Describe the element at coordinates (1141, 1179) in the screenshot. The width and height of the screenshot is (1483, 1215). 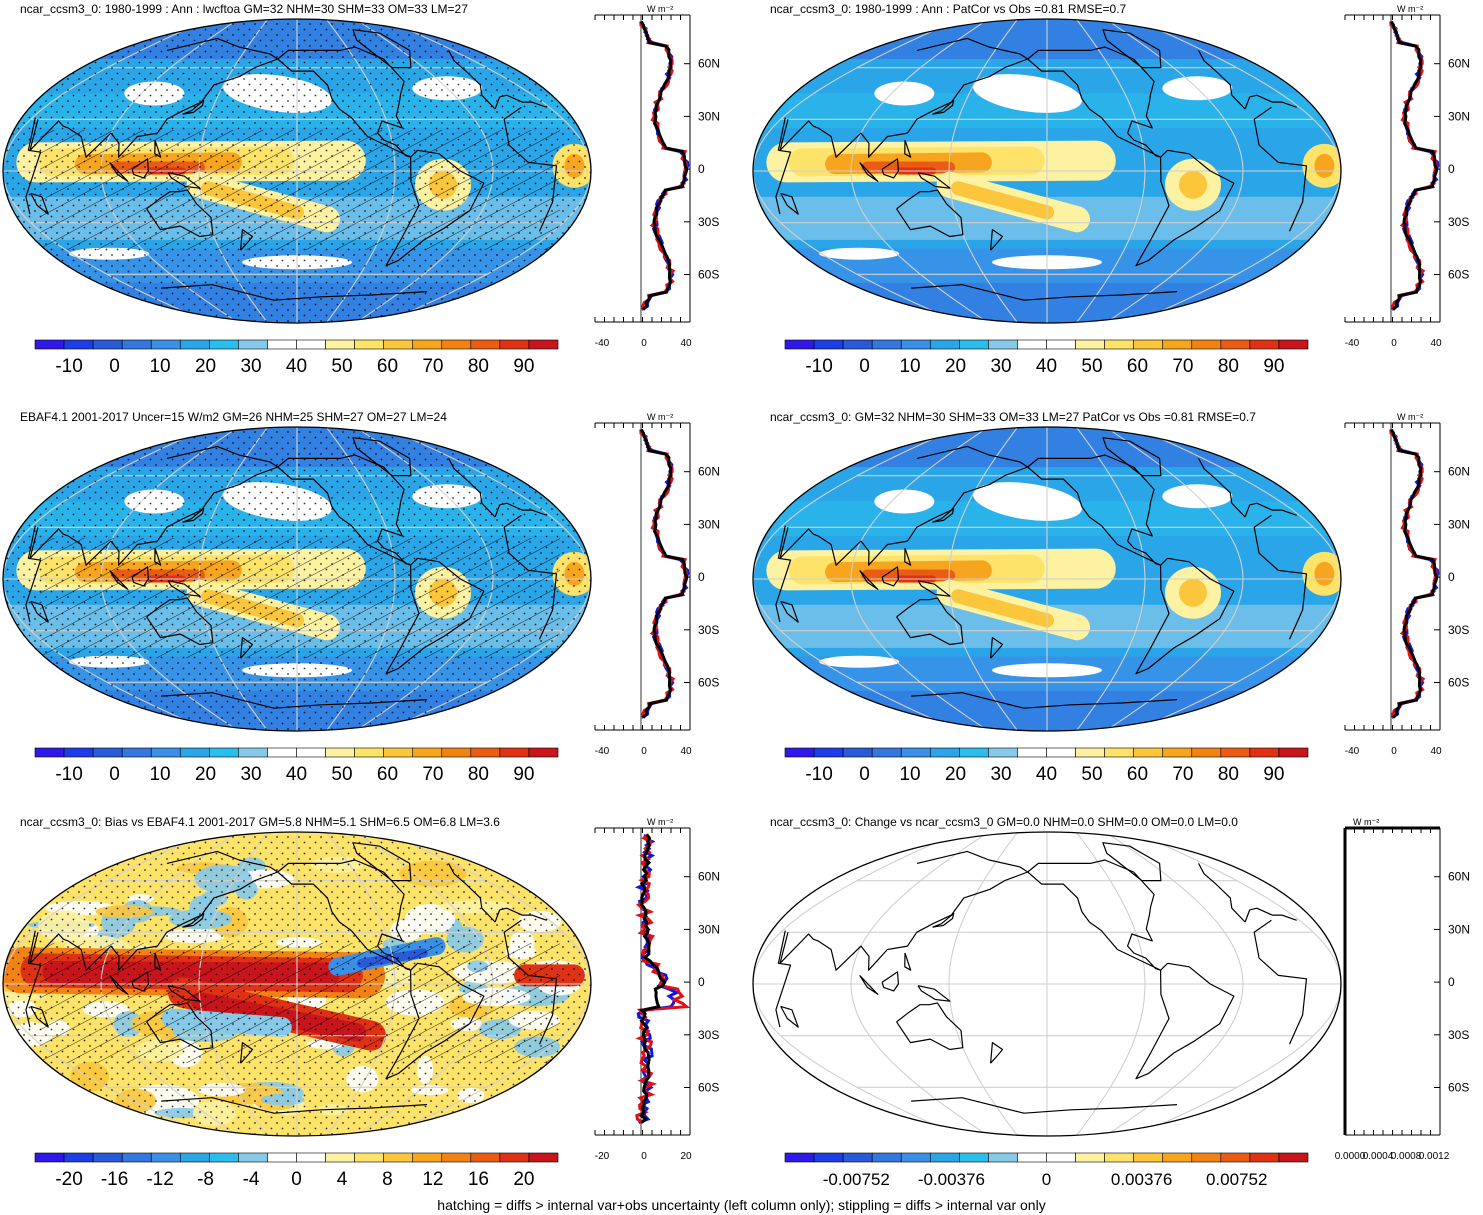
I see `colorbar-label: 0.00376` at that location.